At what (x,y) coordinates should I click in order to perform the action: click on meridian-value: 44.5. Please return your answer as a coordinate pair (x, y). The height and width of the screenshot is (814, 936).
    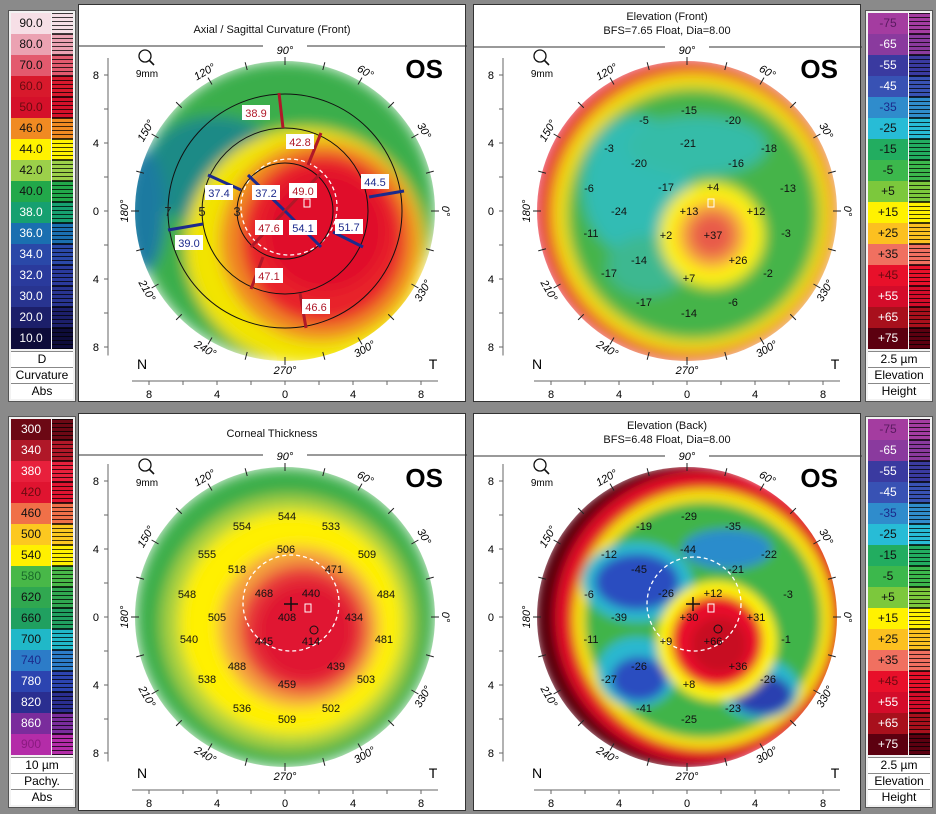
    Looking at the image, I should click on (374, 183).